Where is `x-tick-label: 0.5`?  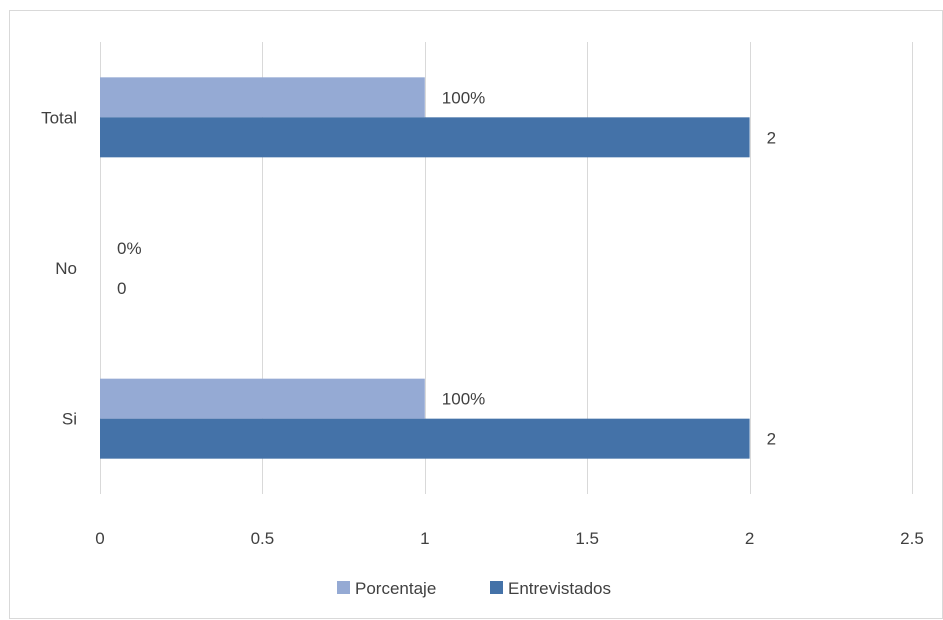 x-tick-label: 0.5 is located at coordinates (263, 538).